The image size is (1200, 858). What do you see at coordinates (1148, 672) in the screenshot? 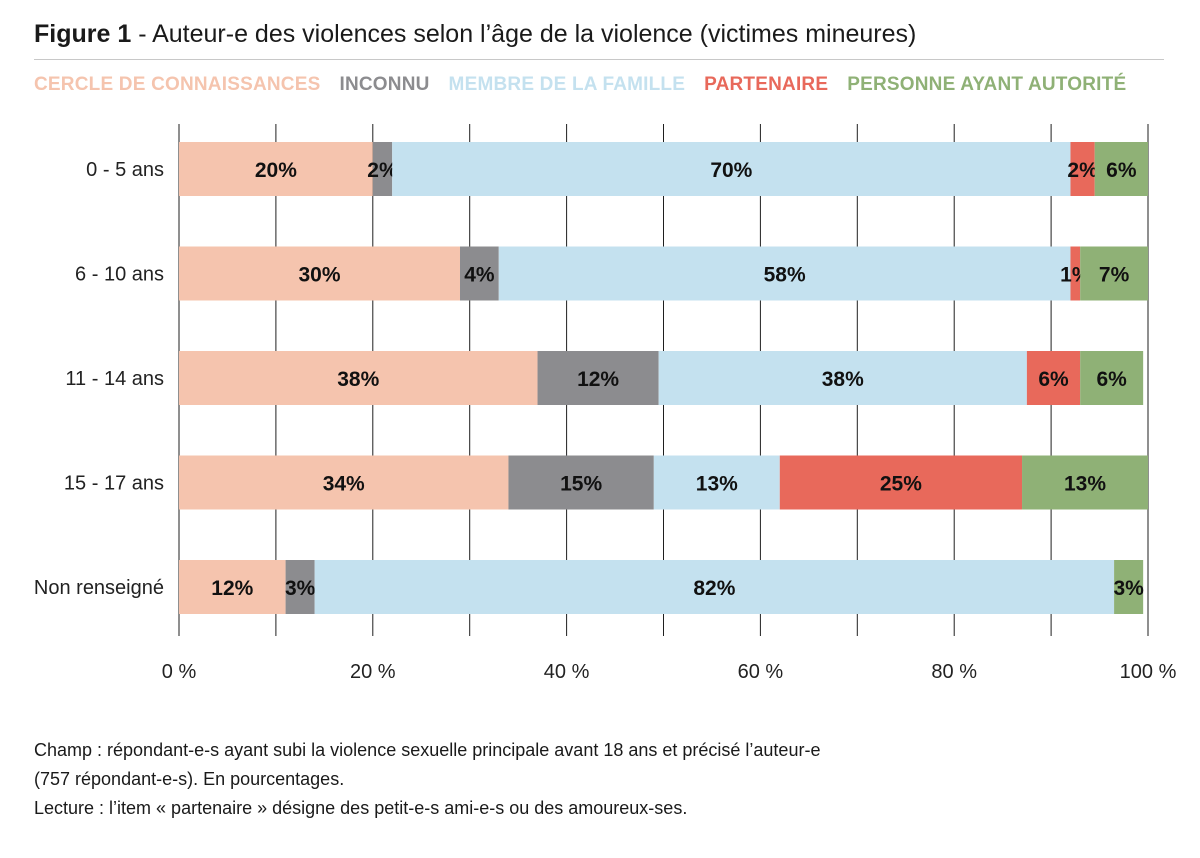
I see `tick-label-5: 100 %` at bounding box center [1148, 672].